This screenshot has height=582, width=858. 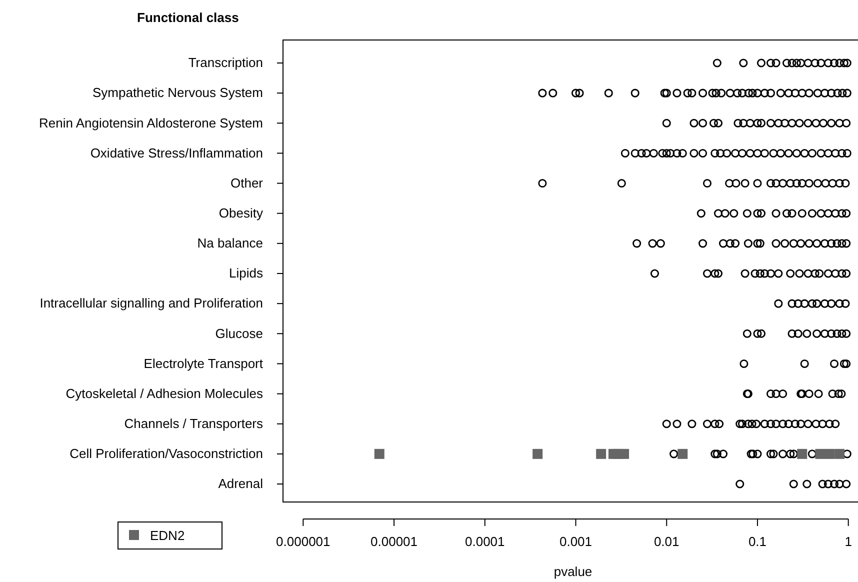 What do you see at coordinates (485, 541) in the screenshot?
I see `x-tick-label: 0.0001` at bounding box center [485, 541].